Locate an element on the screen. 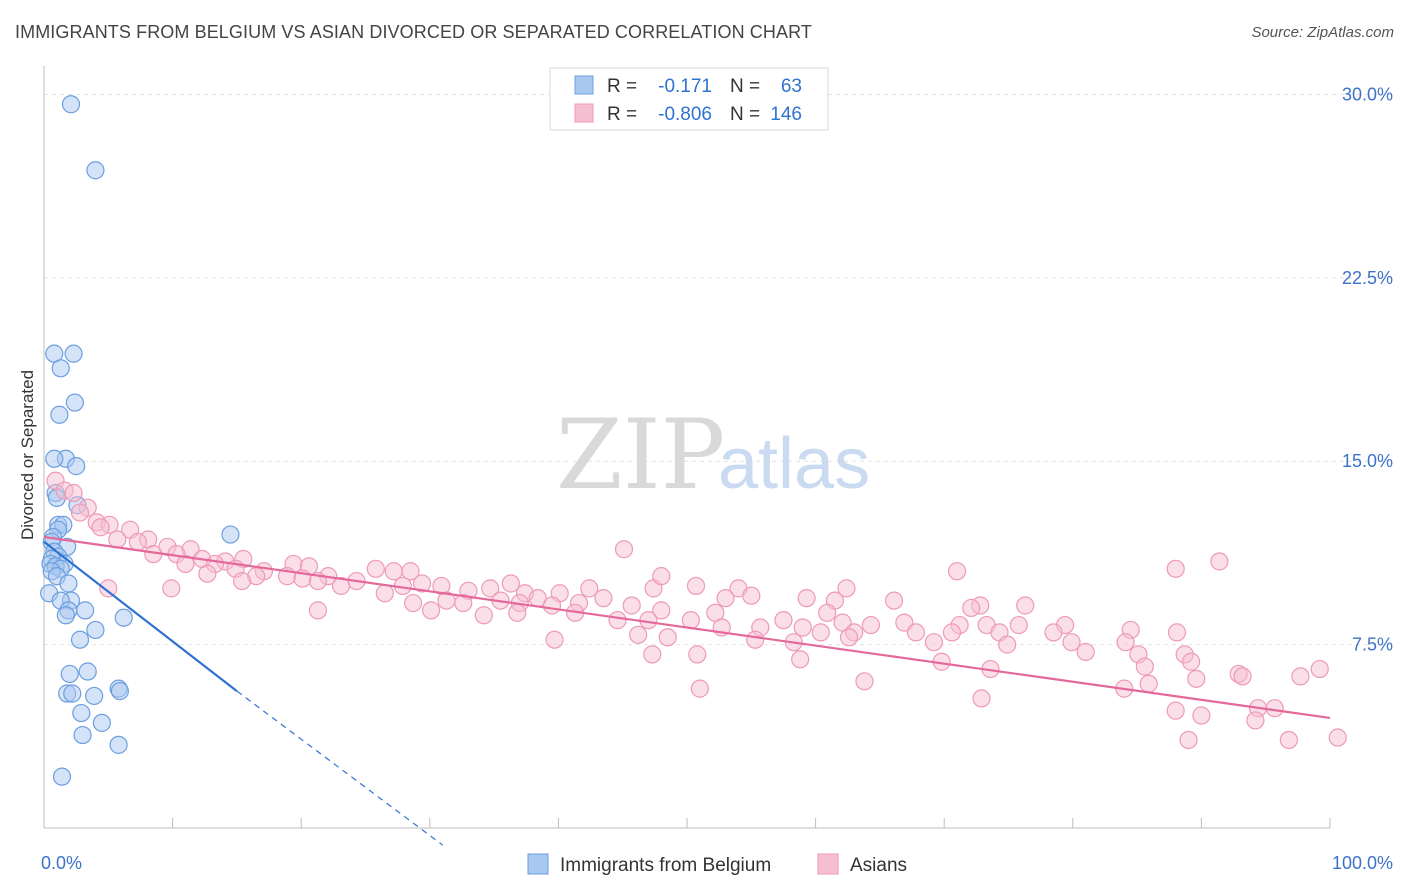  y-tick-label-3: 30.0% is located at coordinates (1367, 94).